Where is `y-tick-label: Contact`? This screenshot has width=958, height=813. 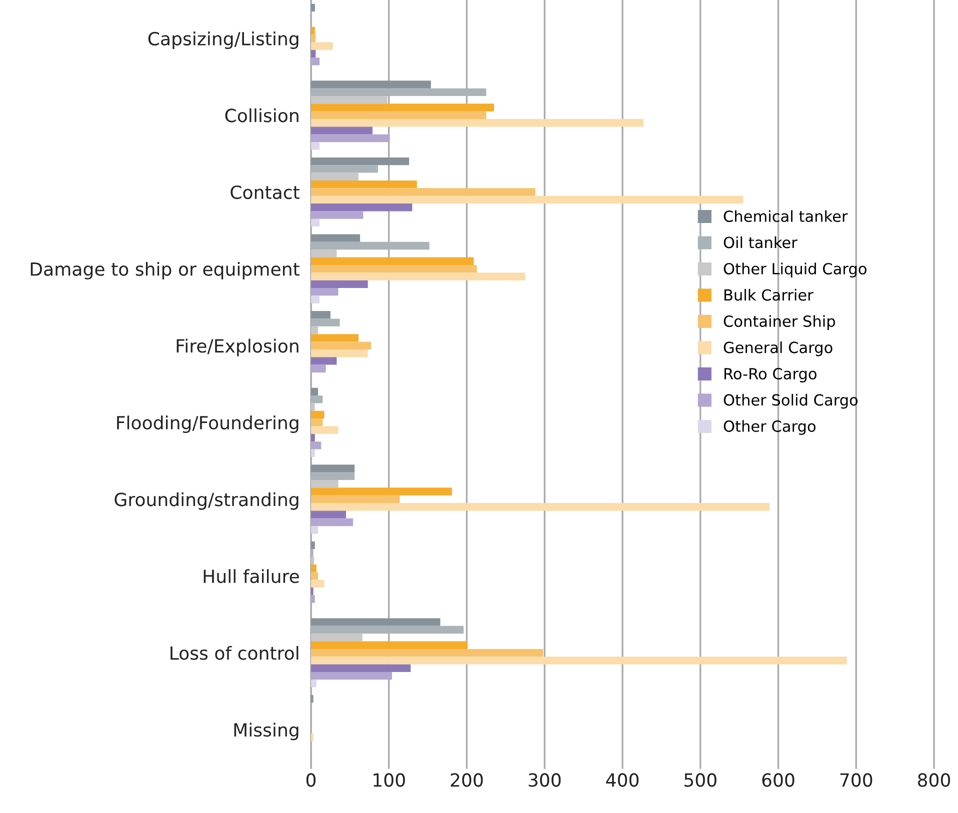 y-tick-label: Contact is located at coordinates (265, 192).